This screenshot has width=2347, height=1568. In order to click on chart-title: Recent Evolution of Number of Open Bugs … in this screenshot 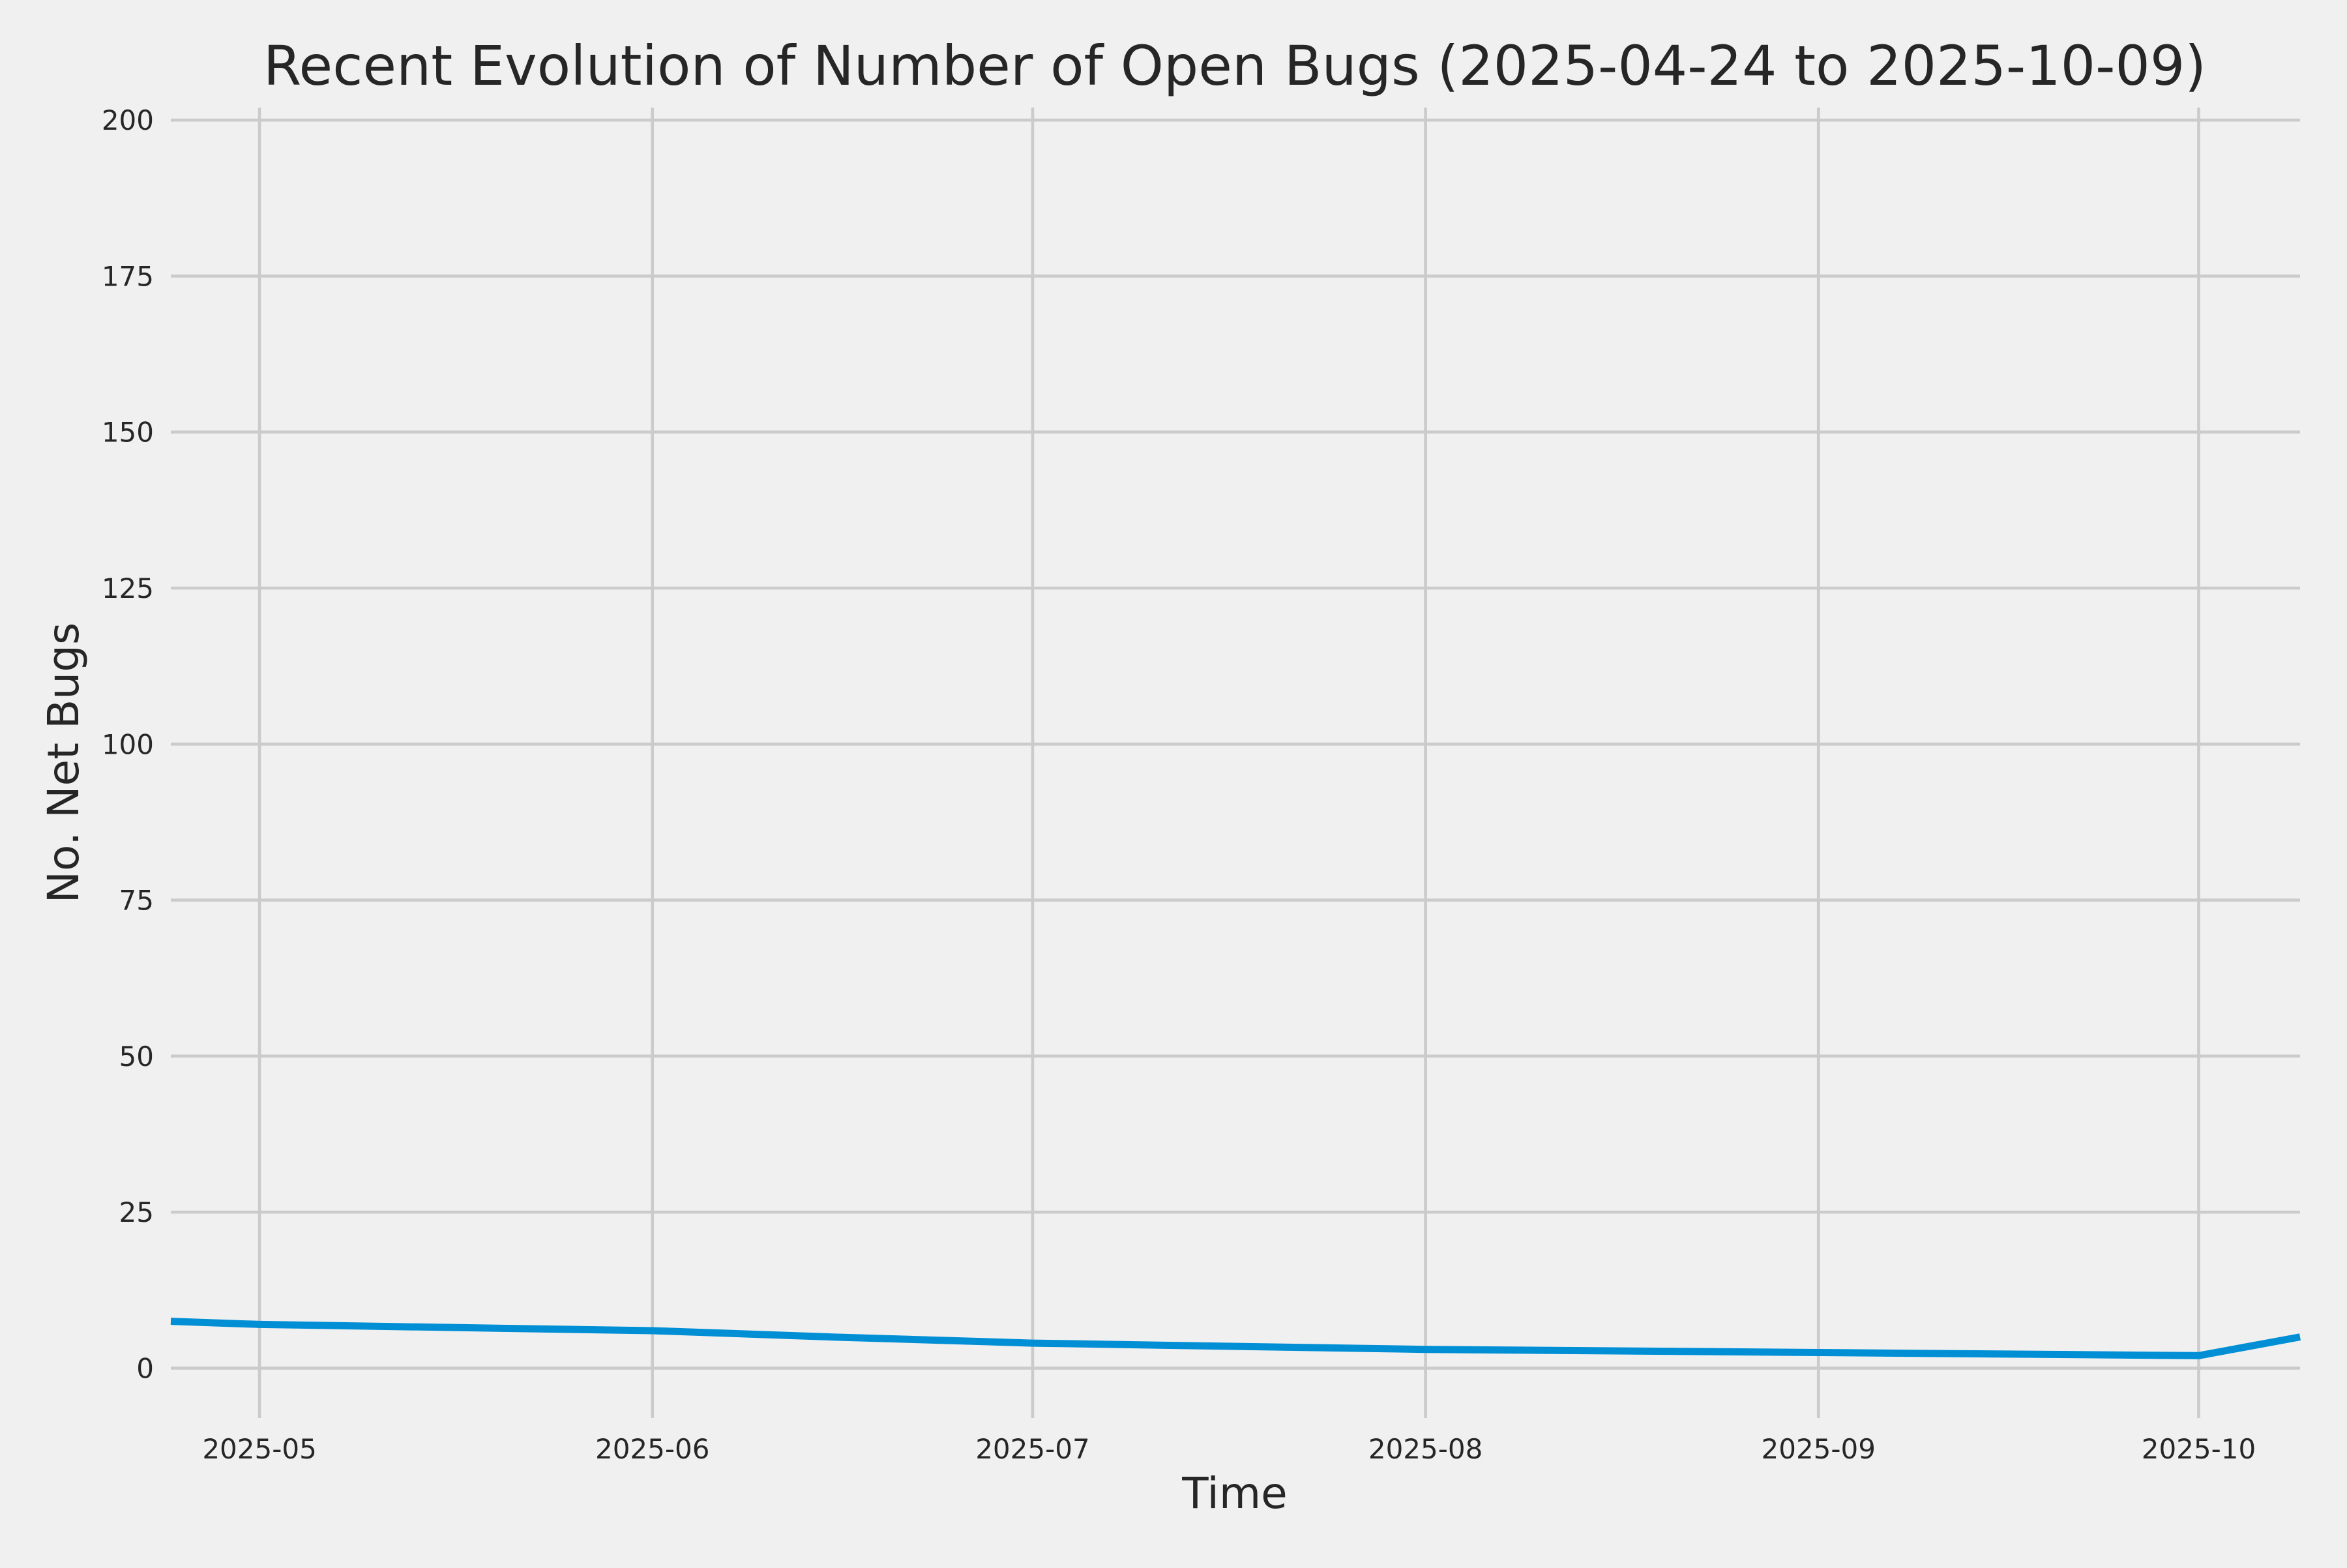, I will do `click(1234, 66)`.